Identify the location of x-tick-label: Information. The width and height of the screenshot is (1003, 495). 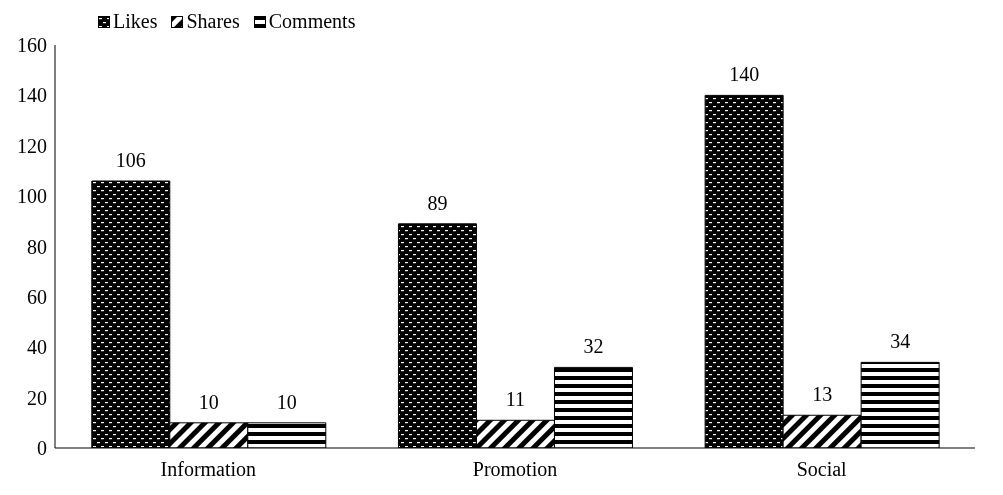
(208, 469).